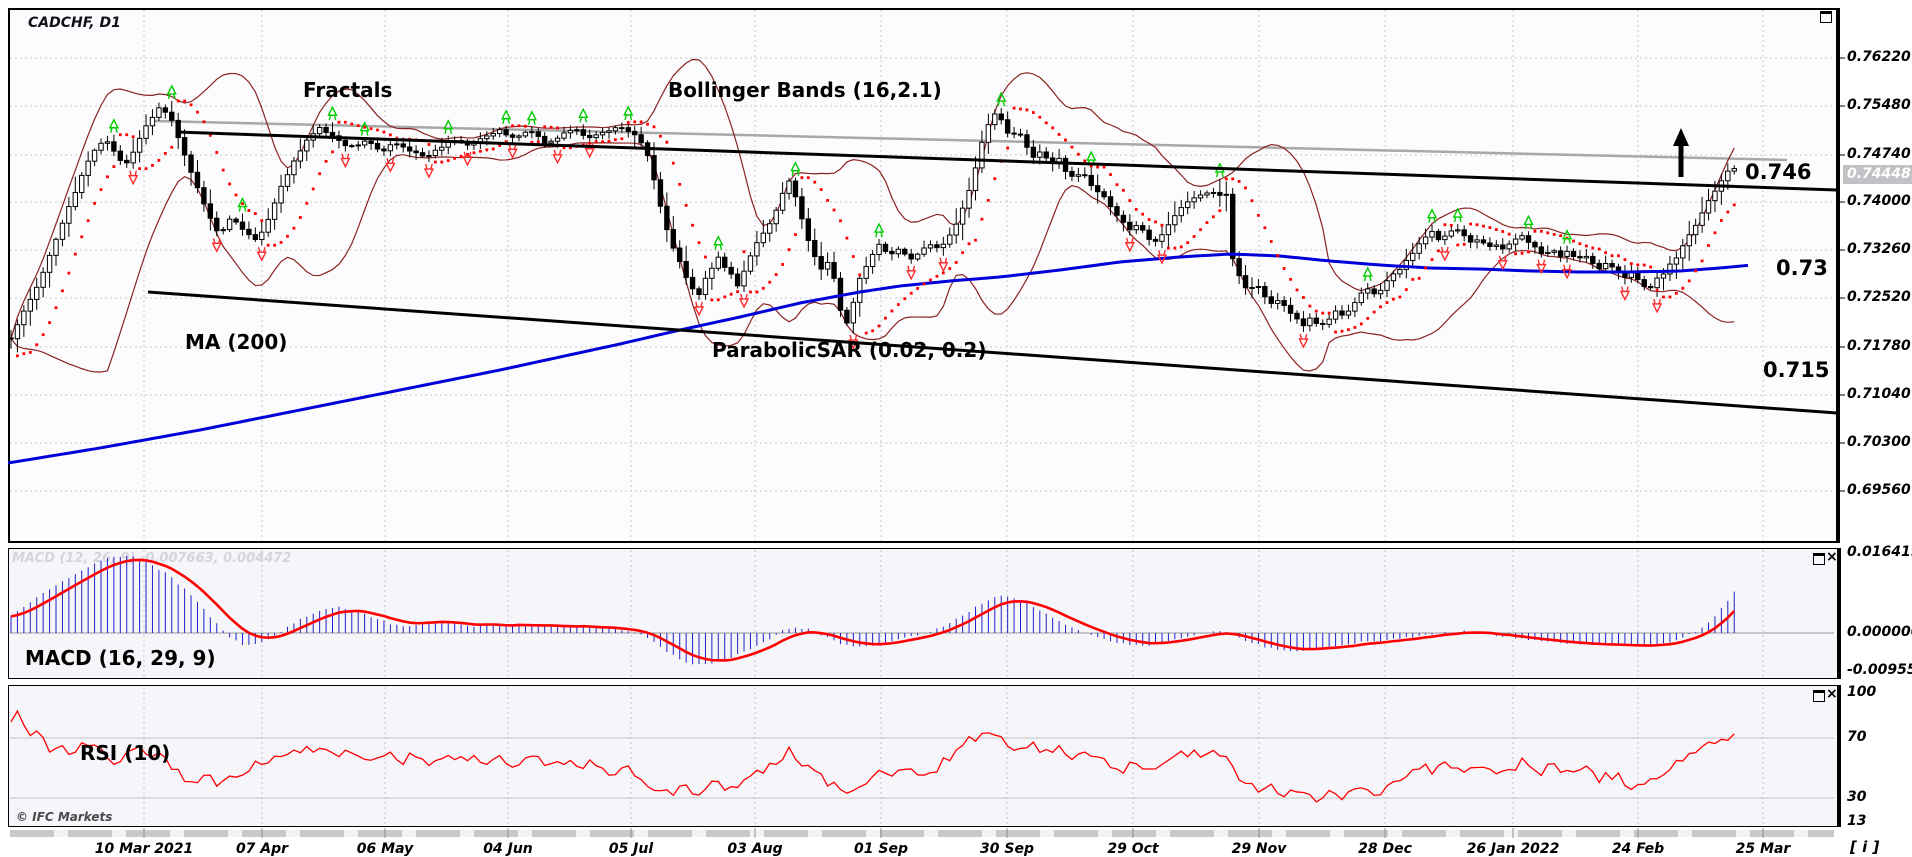 The image size is (1912, 857). What do you see at coordinates (348, 90) in the screenshot?
I see `fractals-label: Fractals` at bounding box center [348, 90].